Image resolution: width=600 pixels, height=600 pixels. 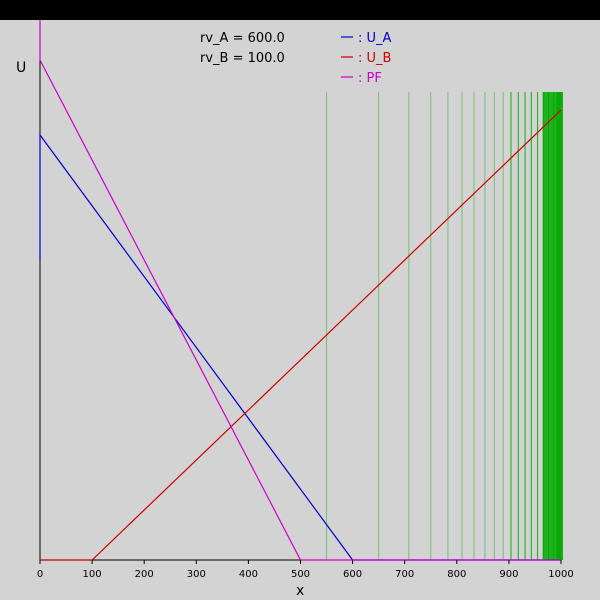 I want to click on legend-label-u-b: : U_B, so click(x=374, y=58).